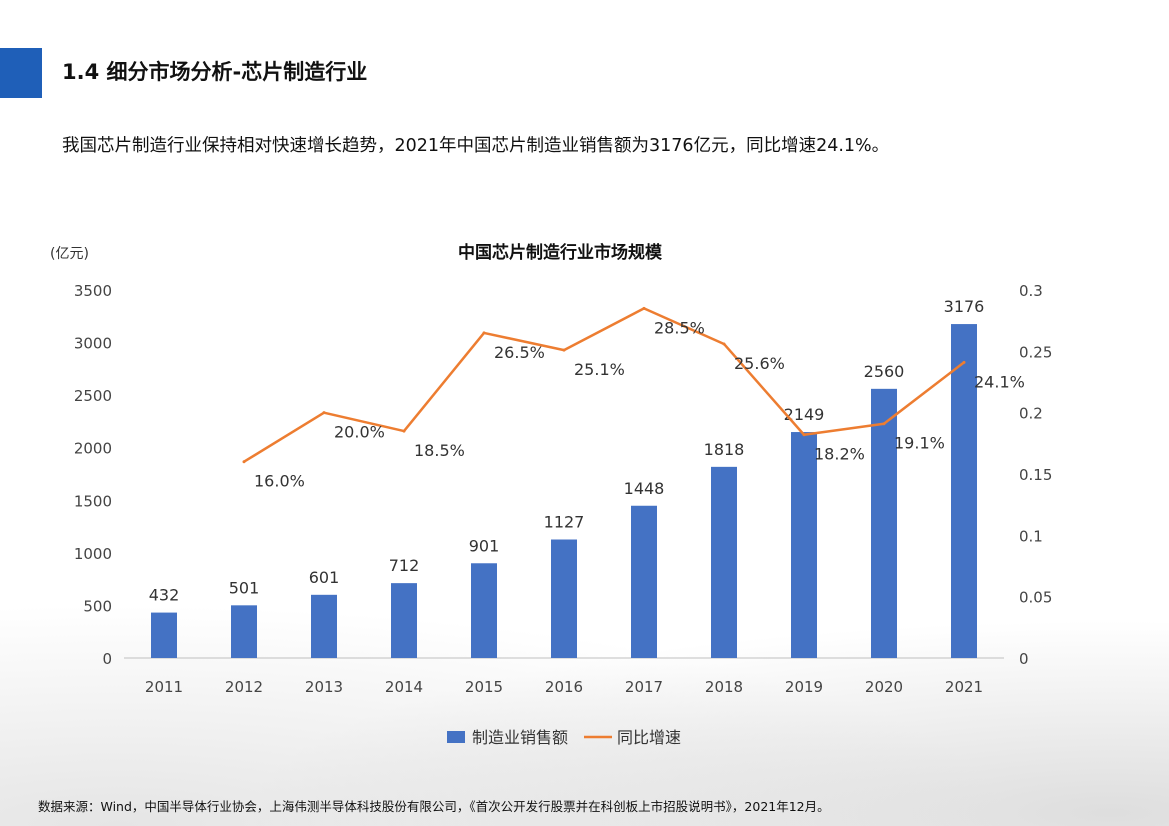 This screenshot has height=826, width=1169. Describe the element at coordinates (604, 385) in the screenshot. I see `growth-rate-line` at that location.